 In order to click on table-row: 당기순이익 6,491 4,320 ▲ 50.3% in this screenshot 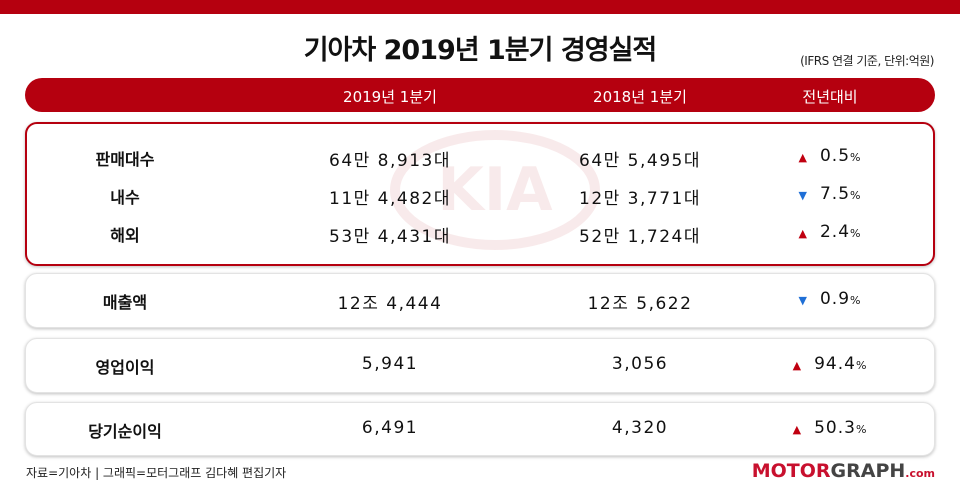, I will do `click(480, 429)`.